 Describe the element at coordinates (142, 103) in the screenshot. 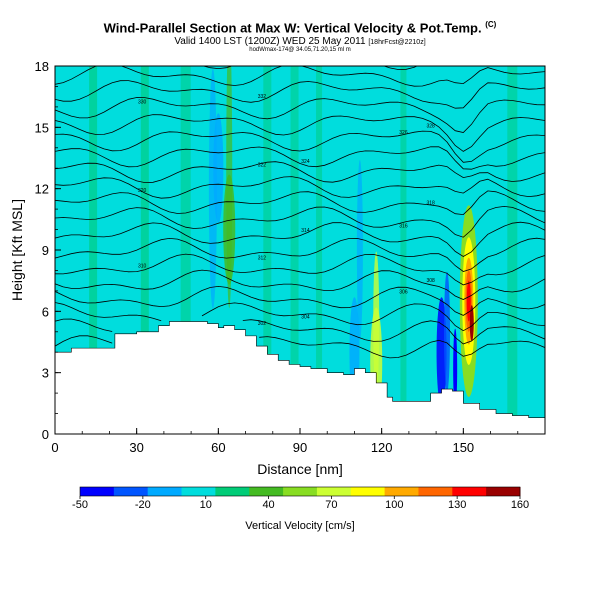

I see `isentrope-label: 330` at that location.